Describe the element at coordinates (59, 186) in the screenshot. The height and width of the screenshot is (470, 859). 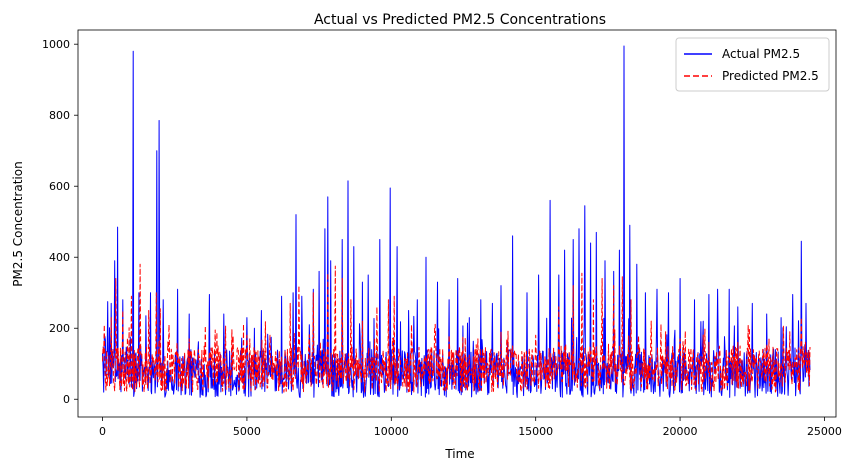
I see `y-tick-label: 600` at that location.